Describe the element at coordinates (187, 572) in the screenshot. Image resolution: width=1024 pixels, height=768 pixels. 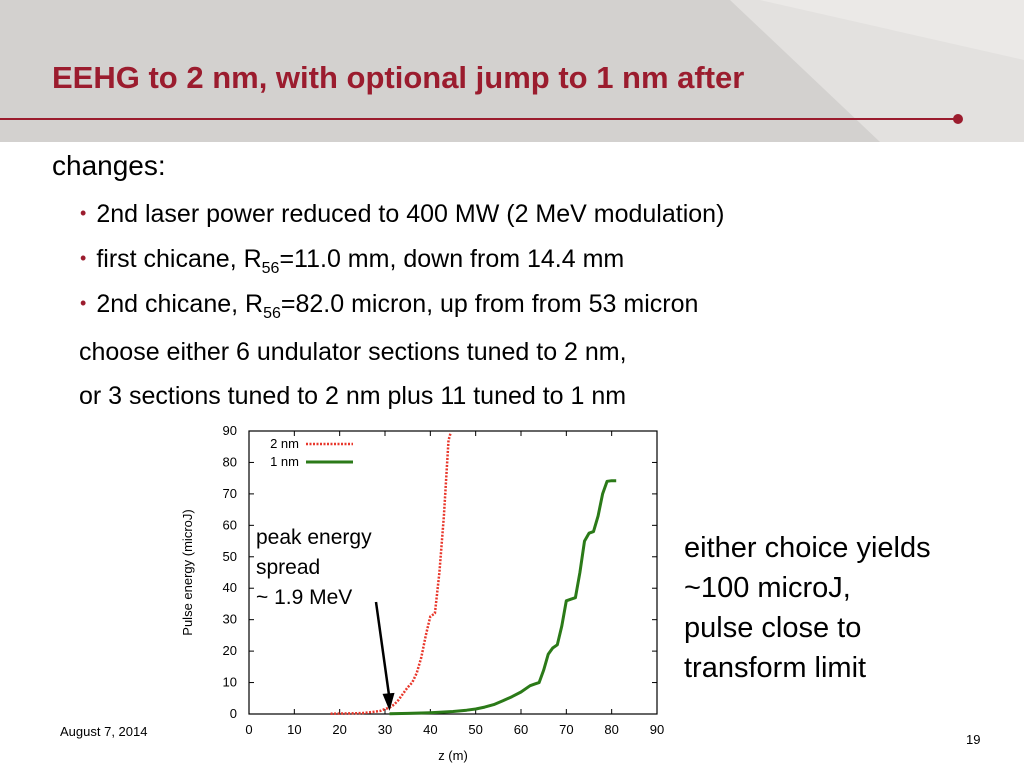
I see `y-axis-label: Pulse energy (microJ)` at that location.